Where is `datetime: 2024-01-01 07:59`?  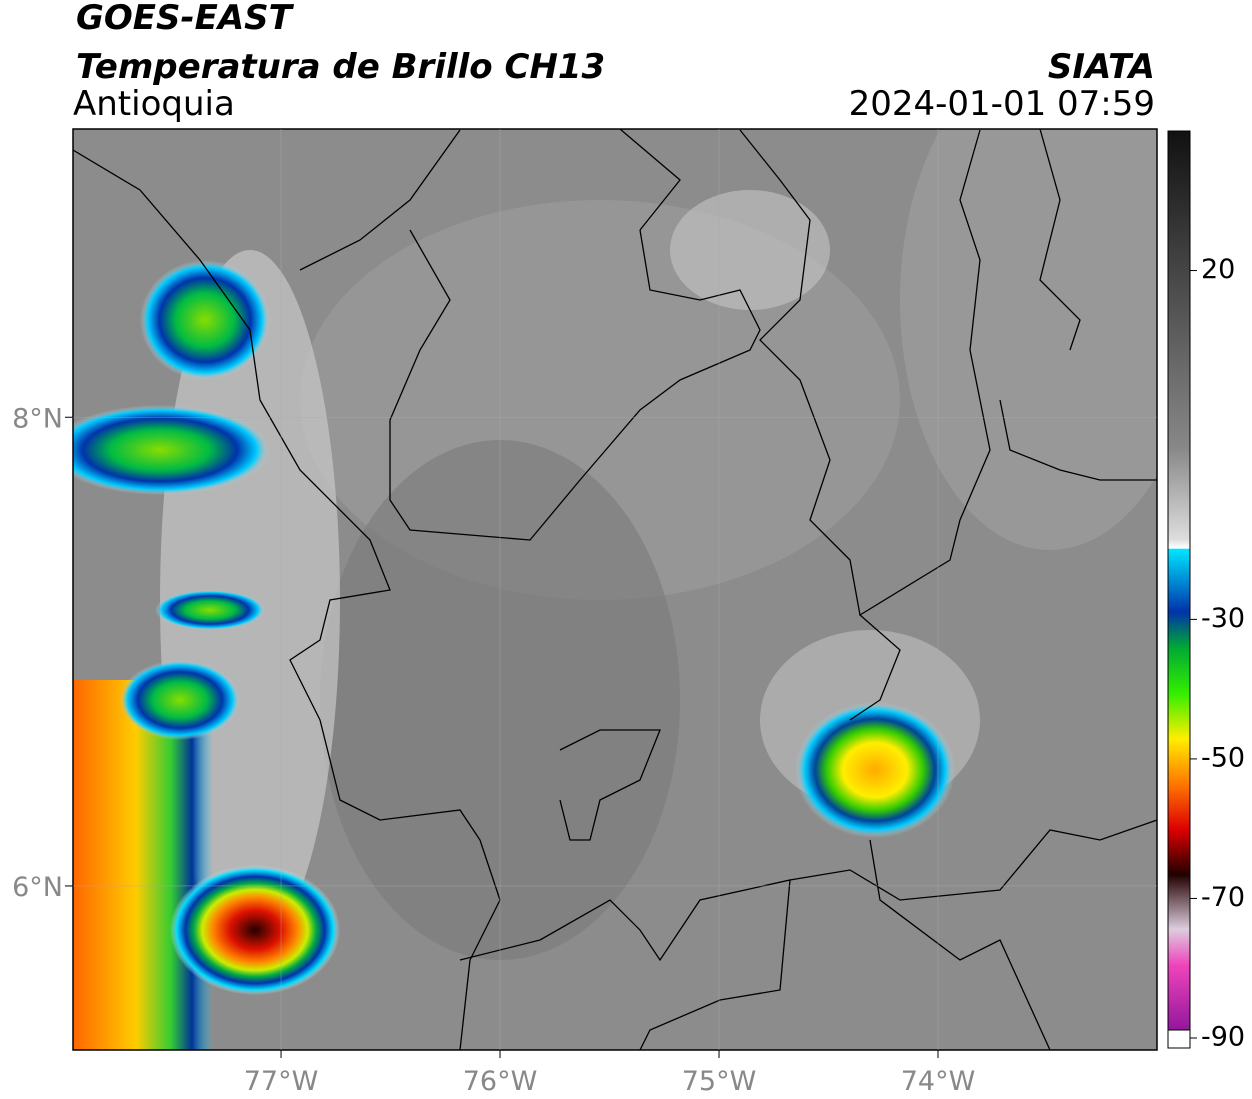
datetime: 2024-01-01 07:59 is located at coordinates (1002, 104).